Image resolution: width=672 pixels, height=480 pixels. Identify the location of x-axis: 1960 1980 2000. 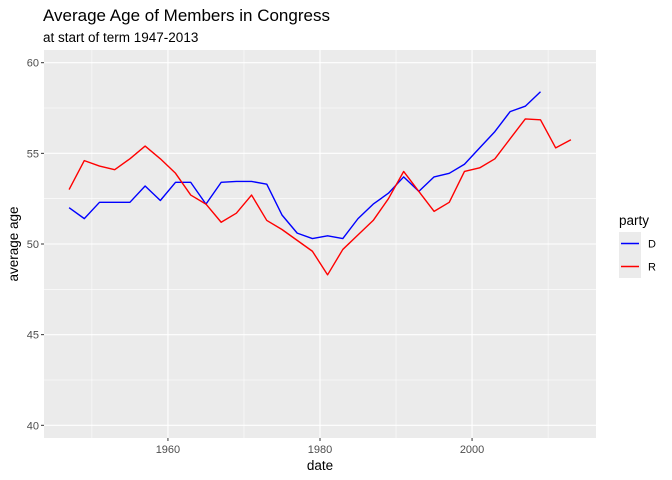
(320, 447).